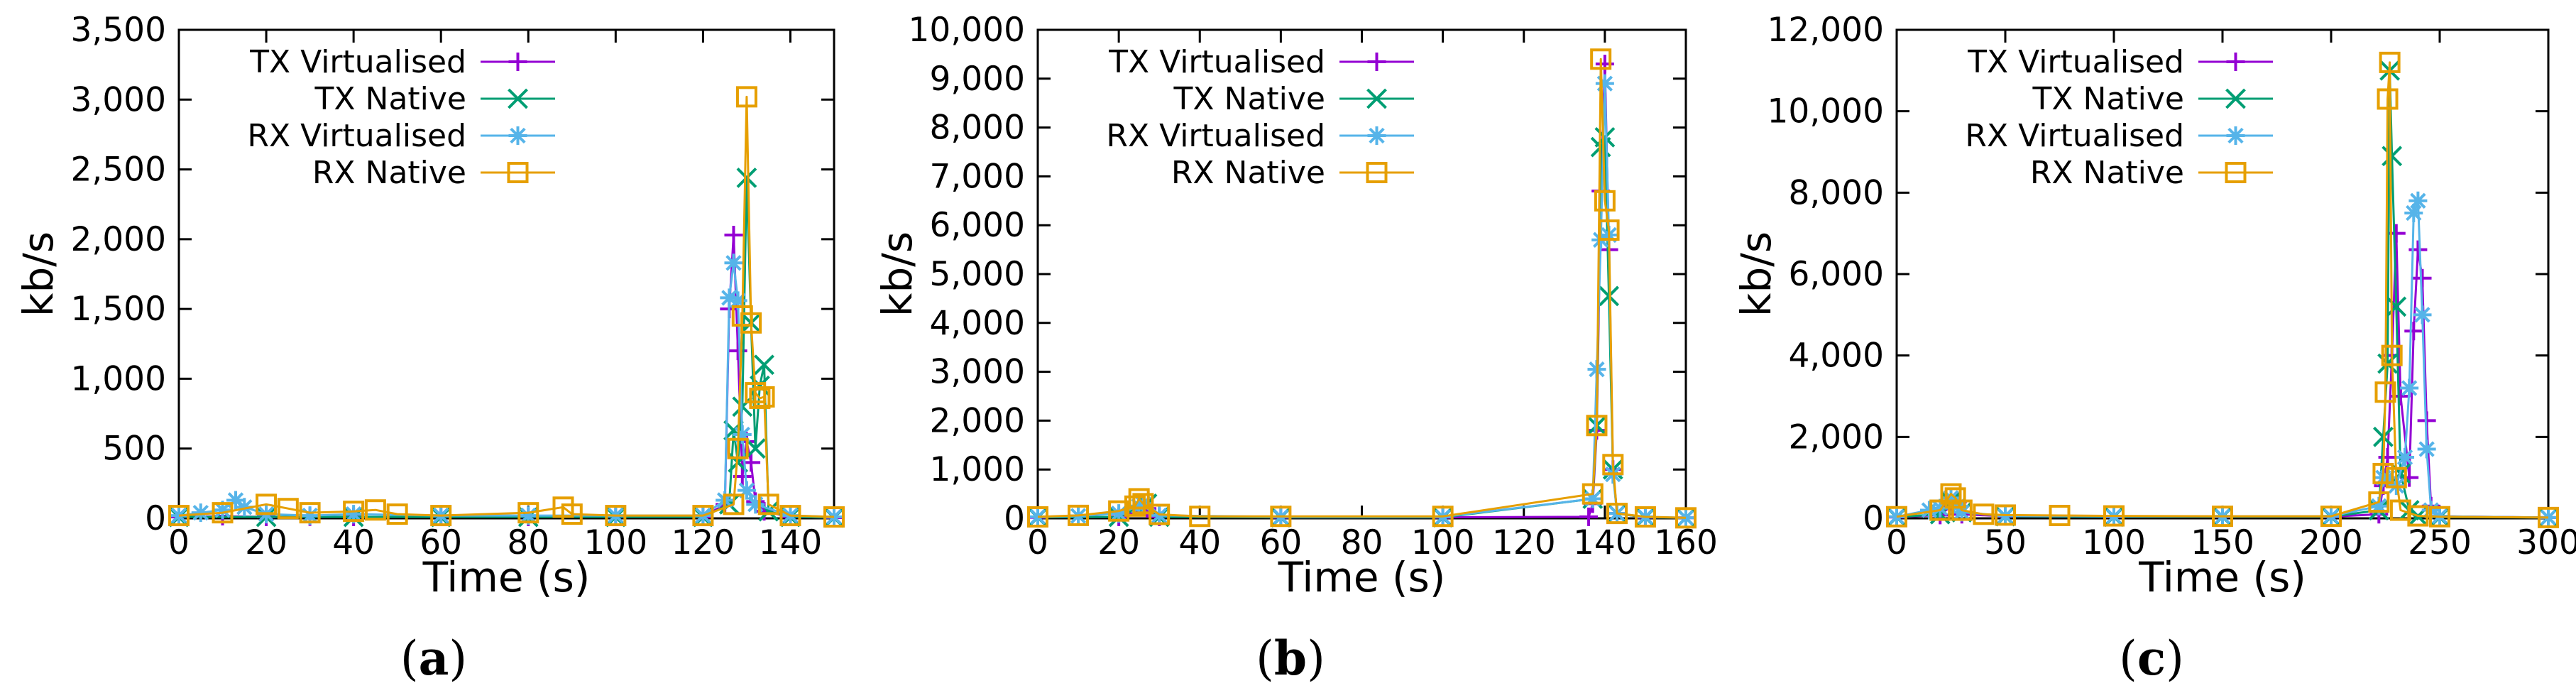 The width and height of the screenshot is (2576, 693). Describe the element at coordinates (118, 30) in the screenshot. I see `y-tick-label: 3,500` at that location.